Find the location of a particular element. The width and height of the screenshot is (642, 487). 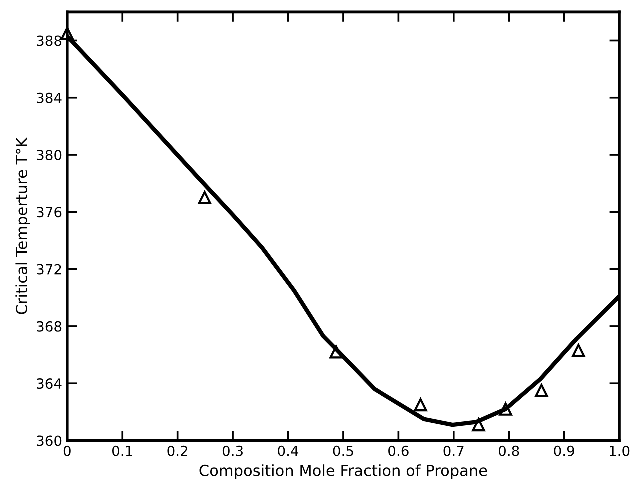

y-tick-label: 360 is located at coordinates (49, 441).